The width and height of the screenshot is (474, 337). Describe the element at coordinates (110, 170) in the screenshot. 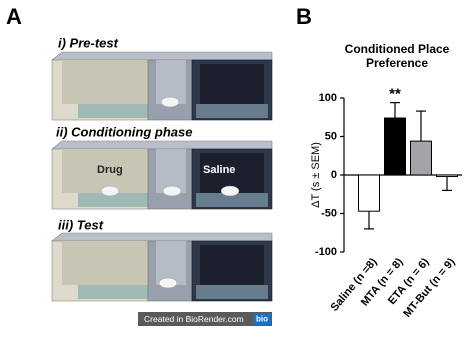

I see `scene-label: Drug` at that location.